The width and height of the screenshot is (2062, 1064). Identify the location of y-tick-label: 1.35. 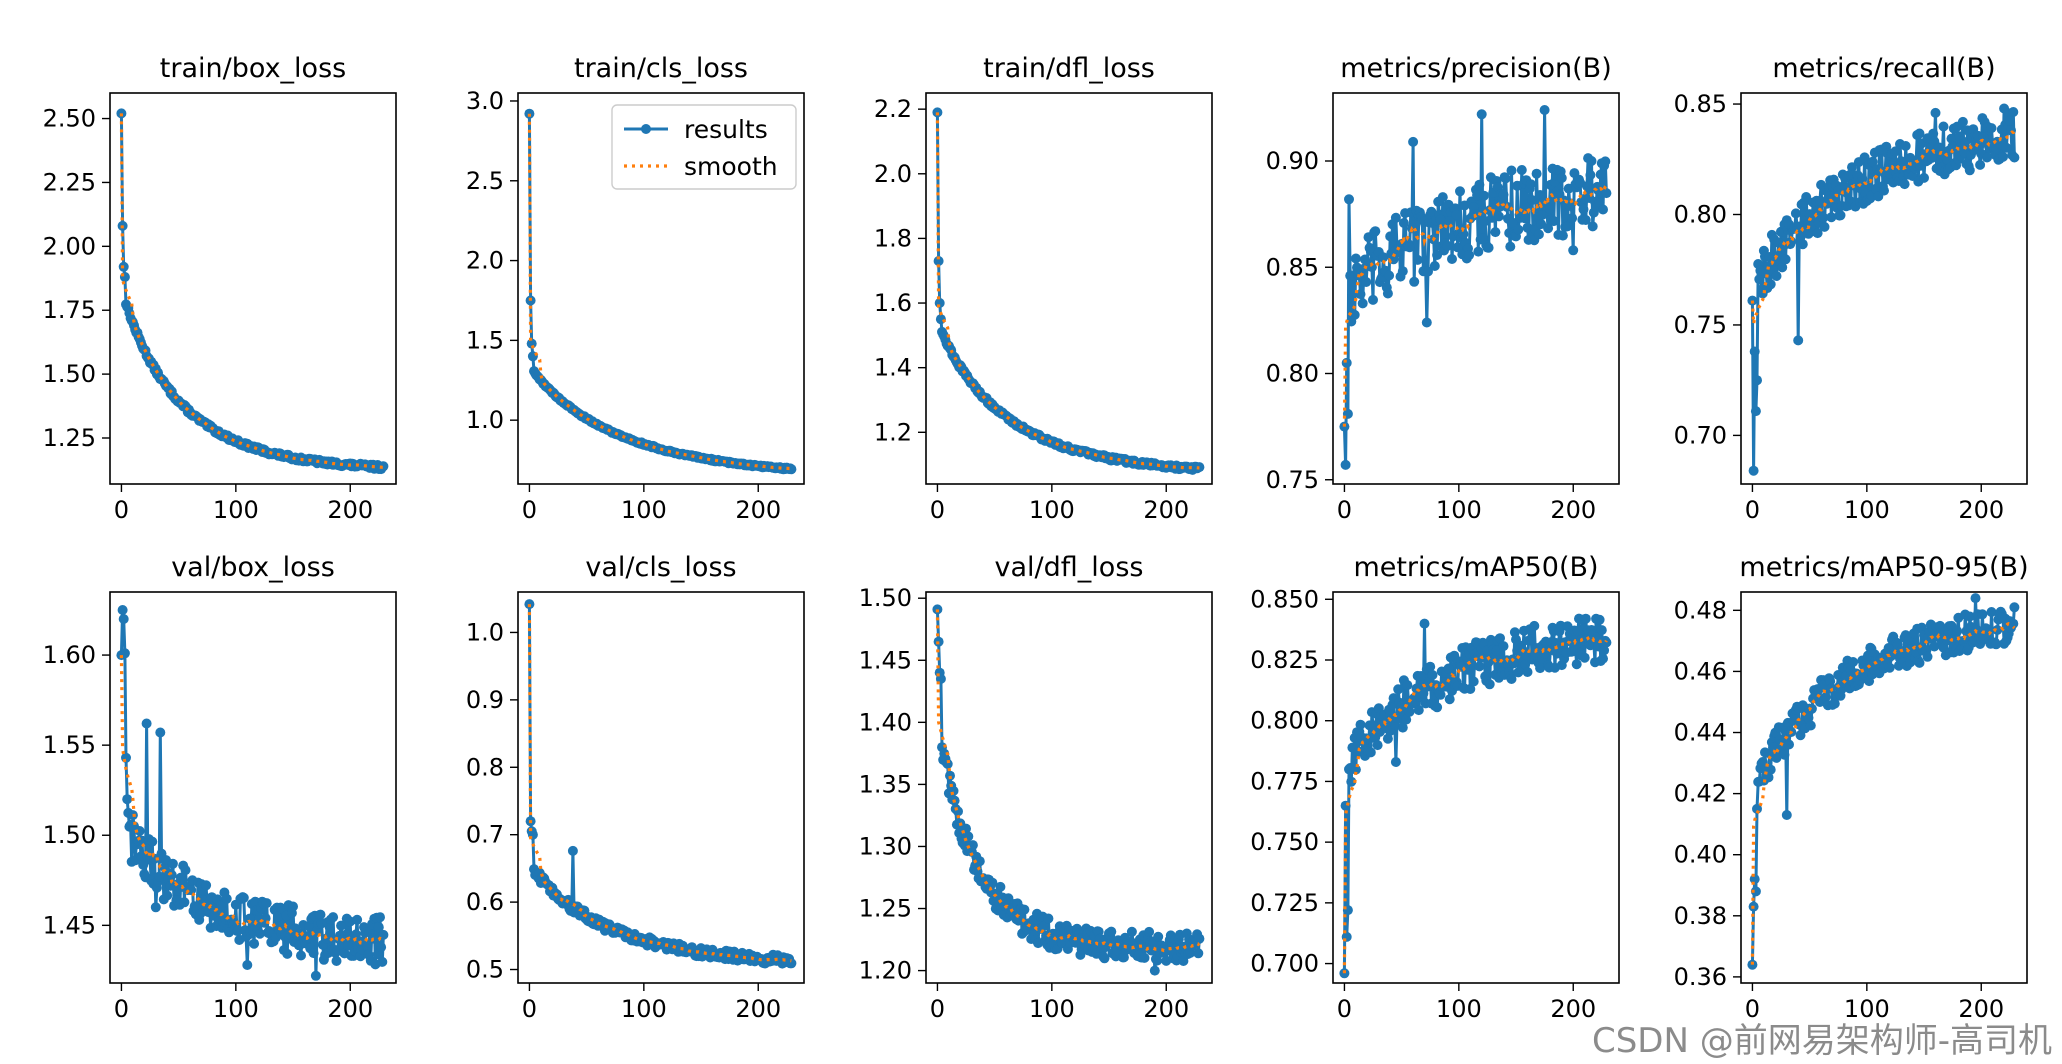
(885, 784).